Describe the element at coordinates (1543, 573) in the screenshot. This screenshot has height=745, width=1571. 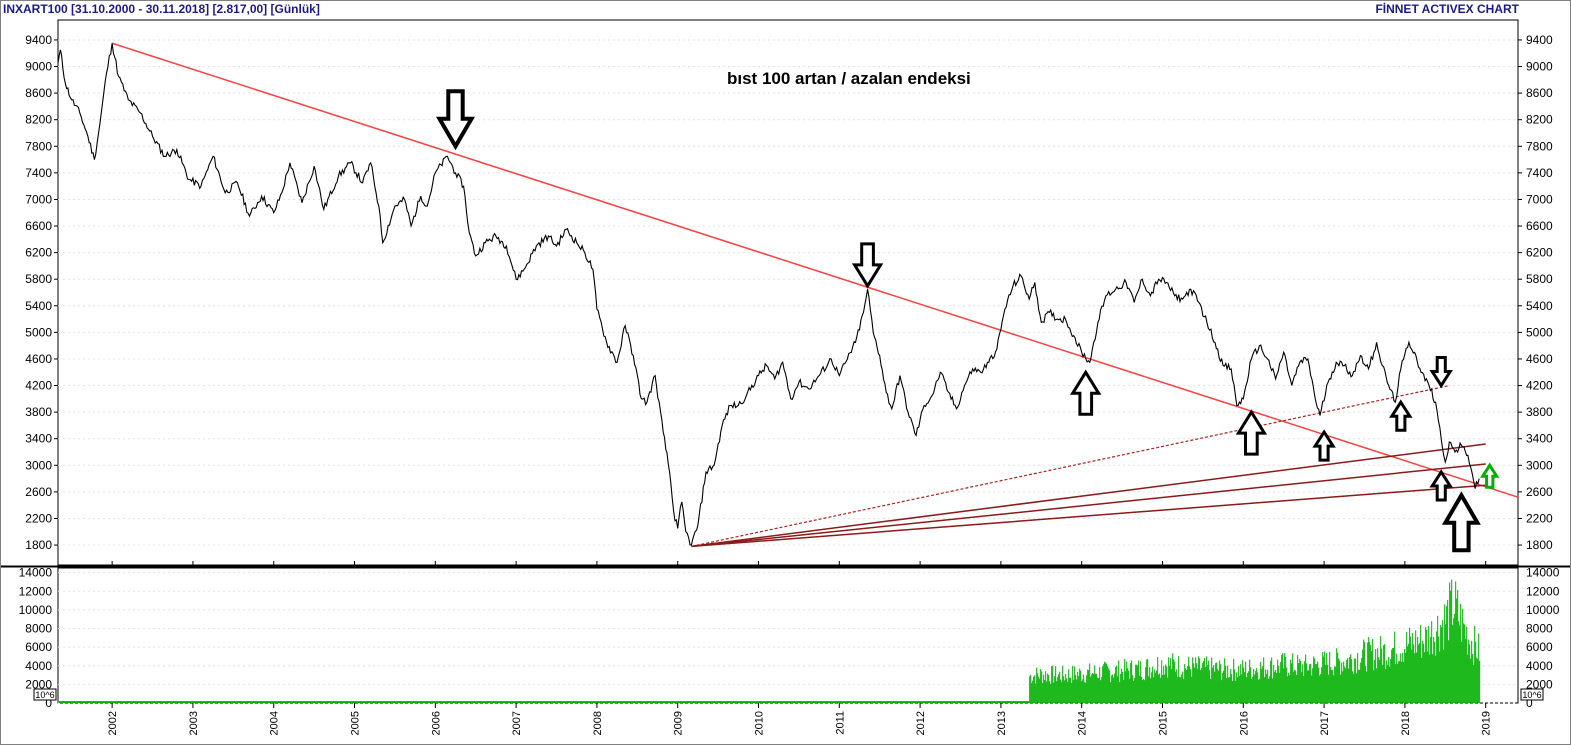
I see `volume-tick-label-right: 14000` at that location.